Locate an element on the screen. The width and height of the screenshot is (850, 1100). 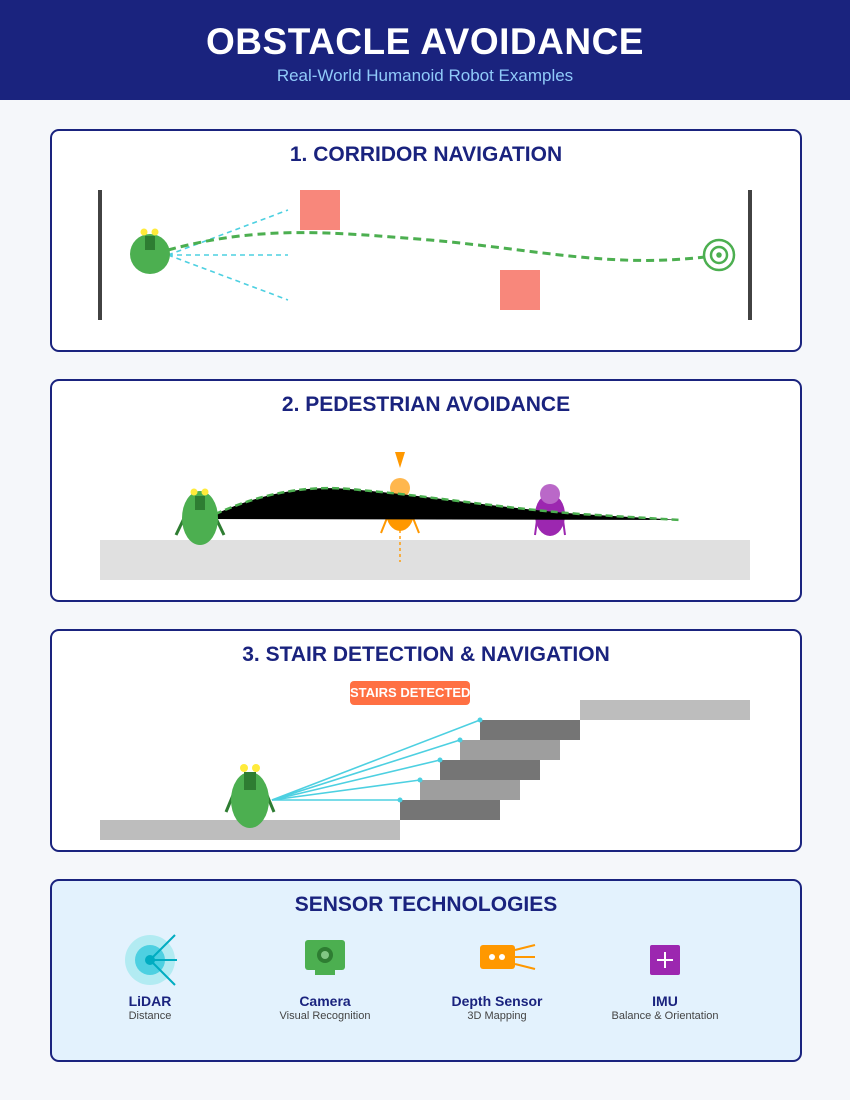
goal-target-icon is located at coordinates (719, 255).